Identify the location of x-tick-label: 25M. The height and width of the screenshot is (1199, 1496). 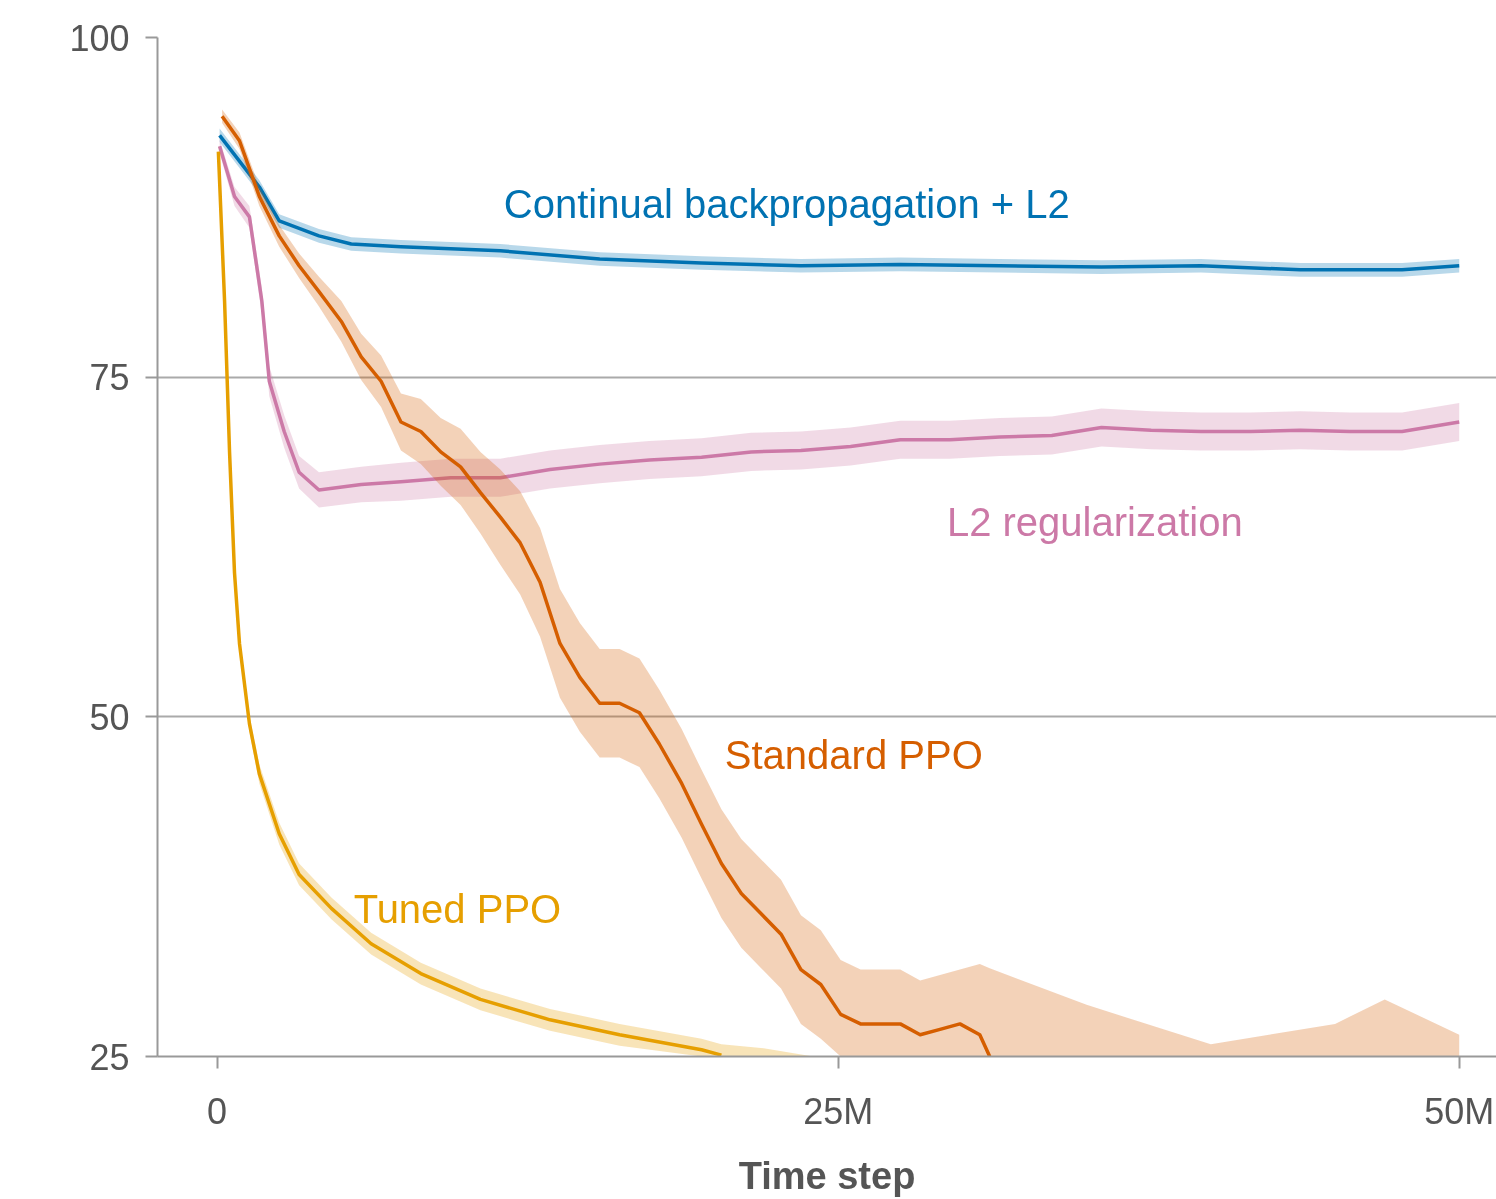
(838, 1111).